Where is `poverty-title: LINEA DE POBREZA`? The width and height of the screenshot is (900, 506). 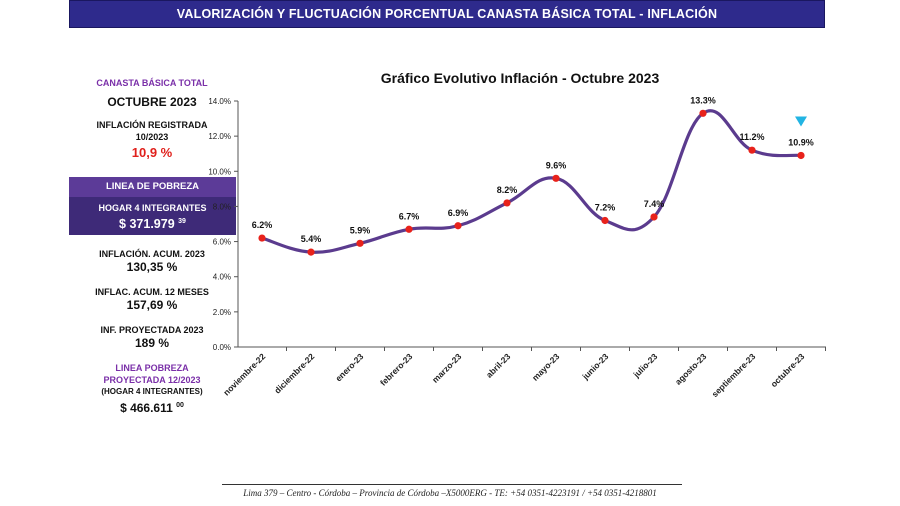
poverty-title: LINEA DE POBREZA is located at coordinates (152, 187).